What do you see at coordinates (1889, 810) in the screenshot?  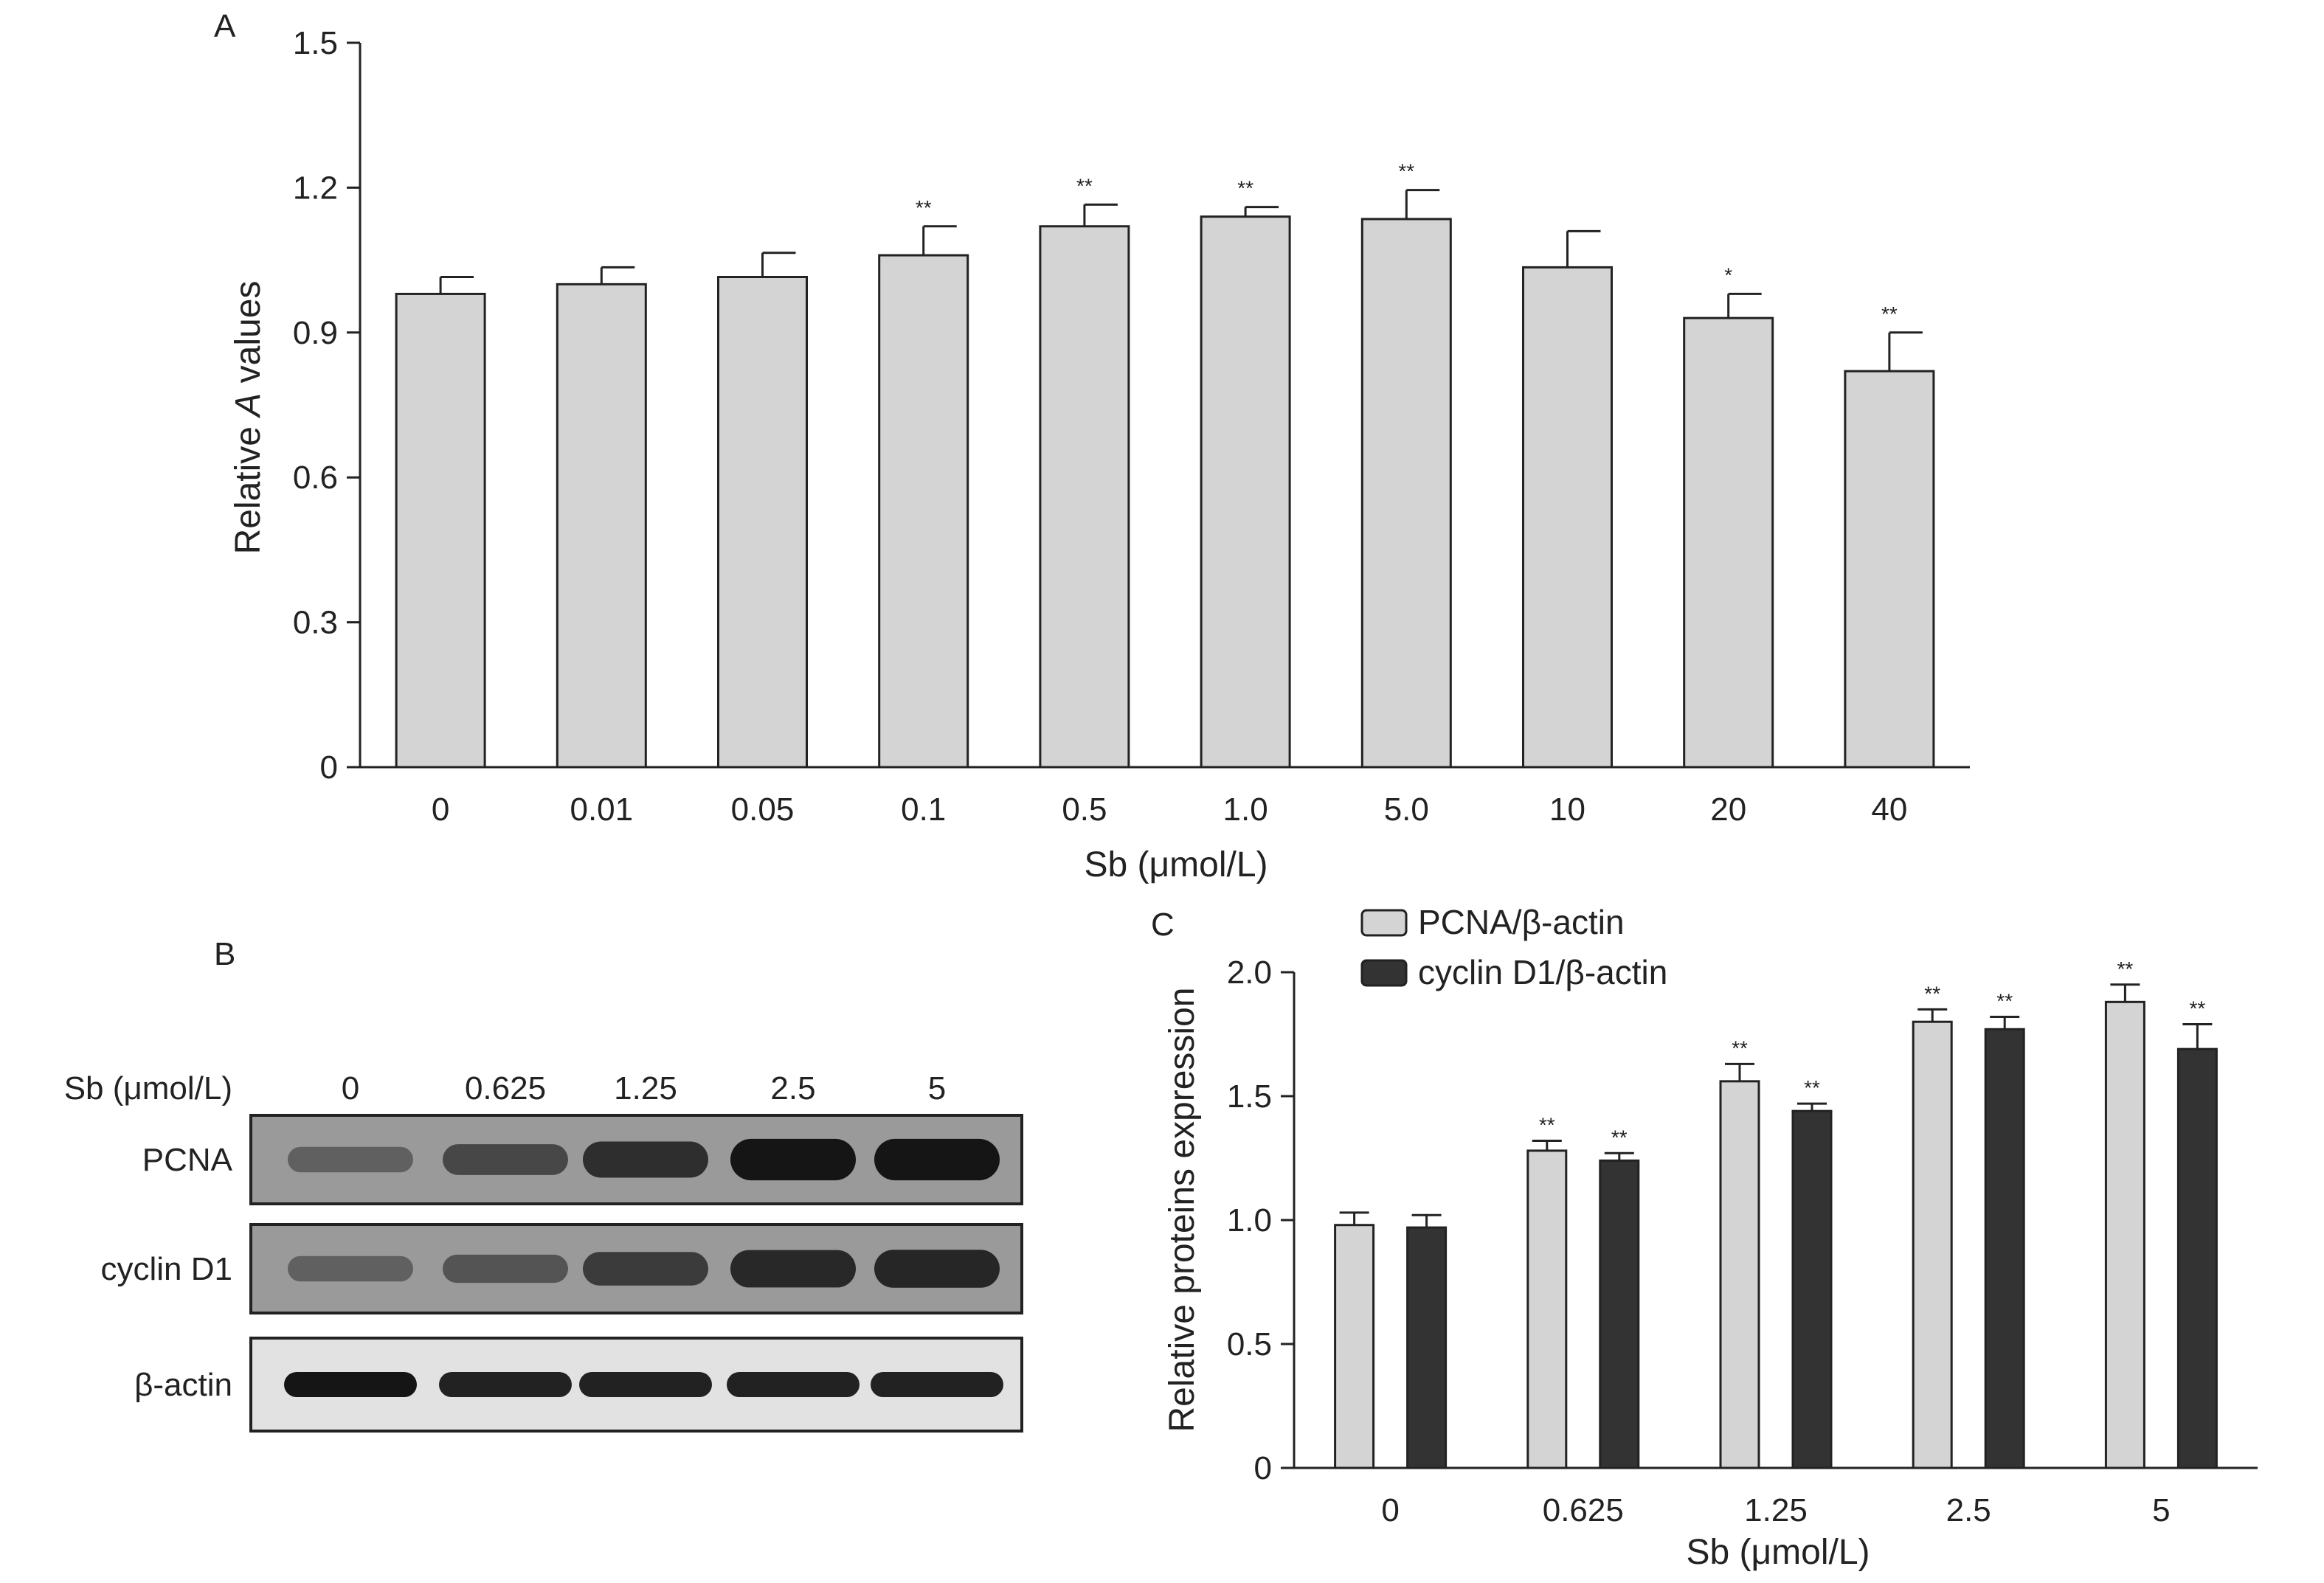 I see `chart-a-x-tick-label: 40` at bounding box center [1889, 810].